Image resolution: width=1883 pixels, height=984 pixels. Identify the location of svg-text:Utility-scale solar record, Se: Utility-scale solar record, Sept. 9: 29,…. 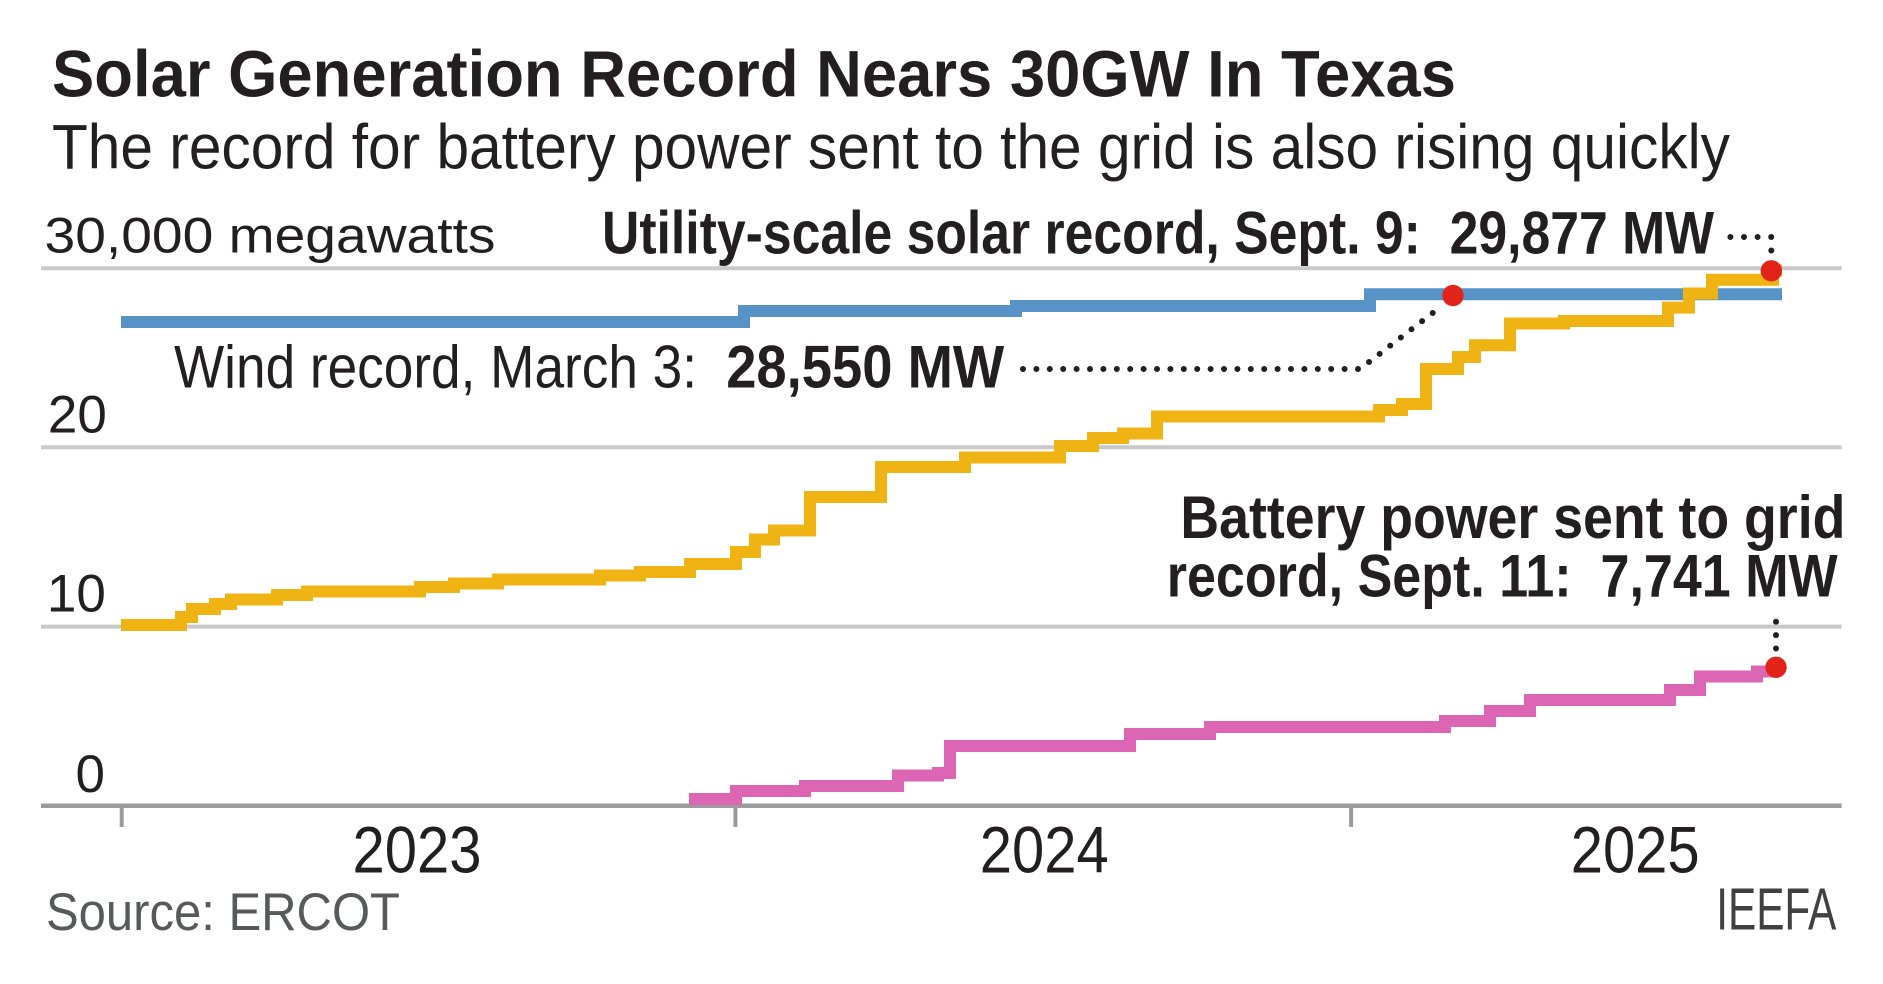
(1158, 233).